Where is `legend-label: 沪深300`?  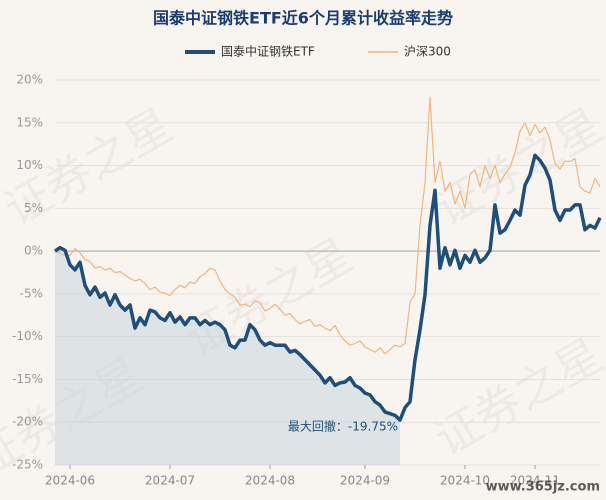 legend-label: 沪深300 is located at coordinates (427, 52).